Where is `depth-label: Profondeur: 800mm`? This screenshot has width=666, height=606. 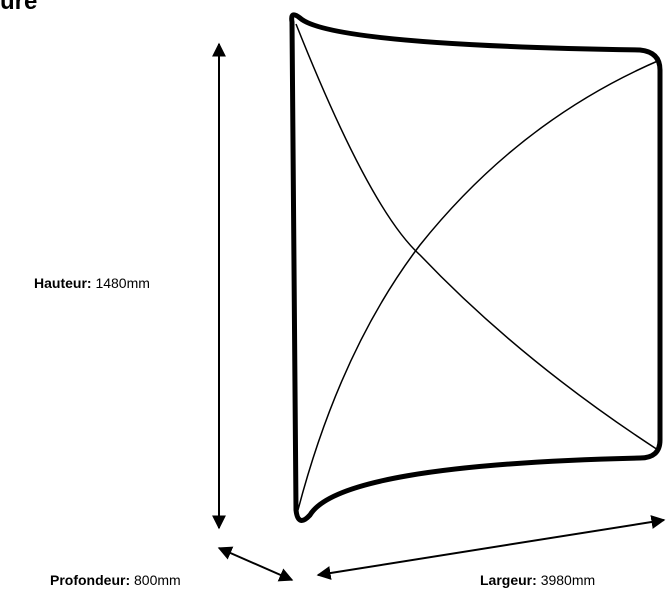 depth-label: Profondeur: 800mm is located at coordinates (115, 580).